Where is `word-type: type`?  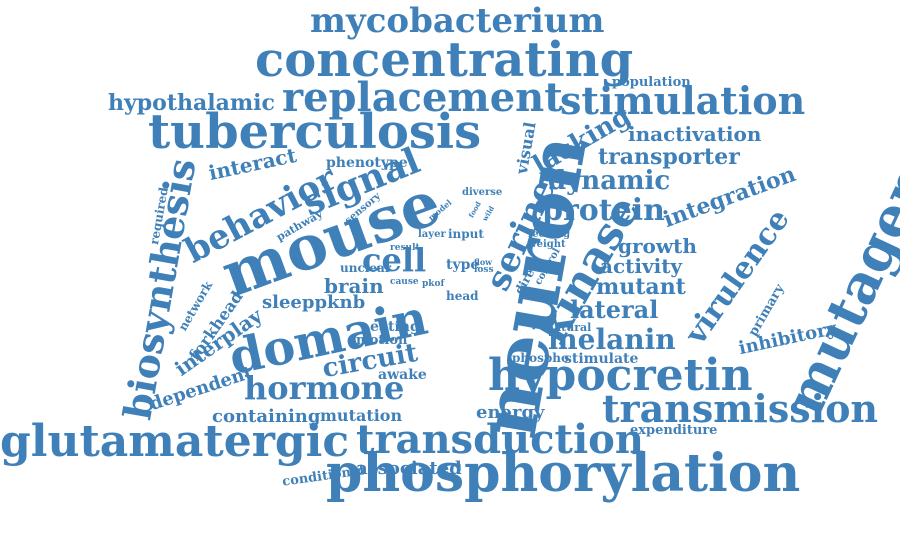
word-type: type is located at coordinates (463, 265).